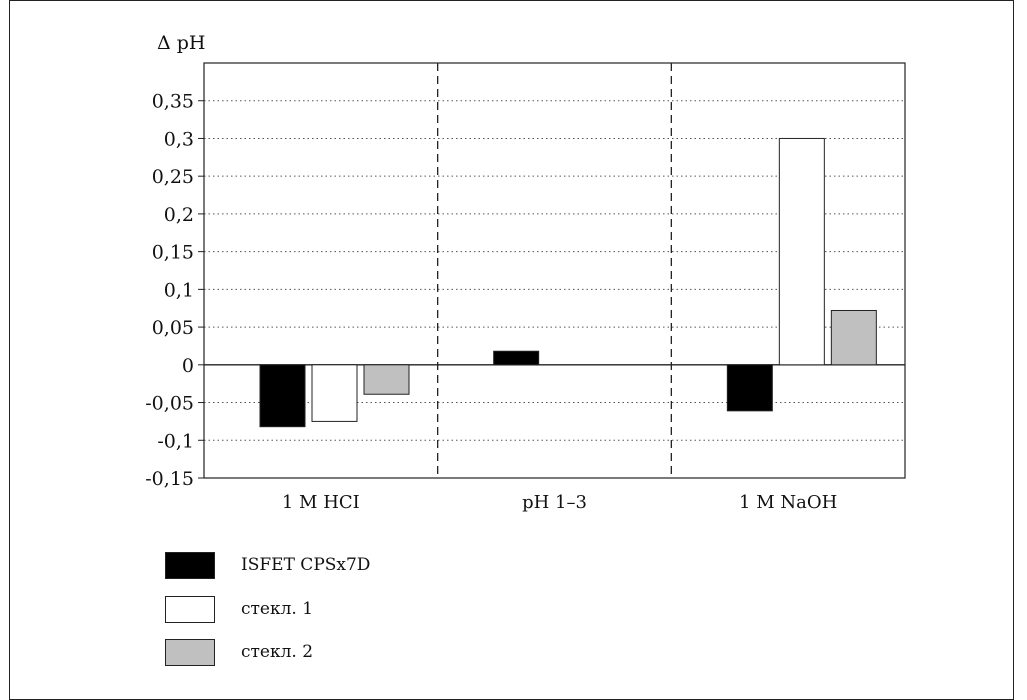 This screenshot has width=1027, height=700. What do you see at coordinates (179, 139) in the screenshot?
I see `y-tick-label: 0,3` at bounding box center [179, 139].